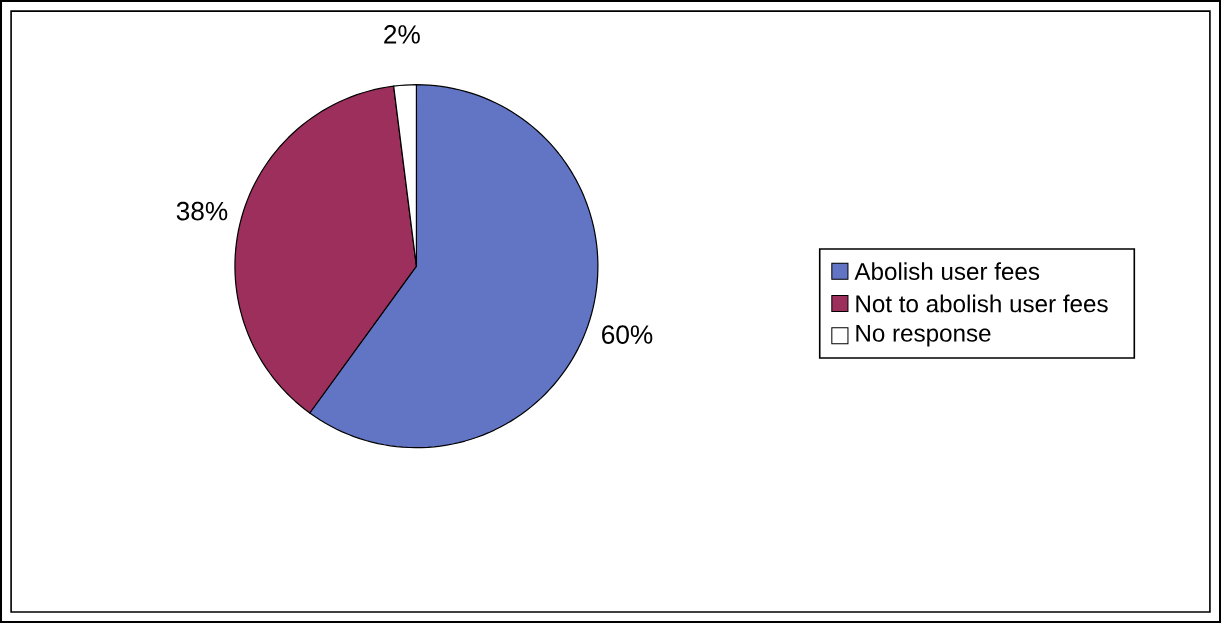 The image size is (1221, 623). I want to click on legend-label: No response, so click(923, 335).